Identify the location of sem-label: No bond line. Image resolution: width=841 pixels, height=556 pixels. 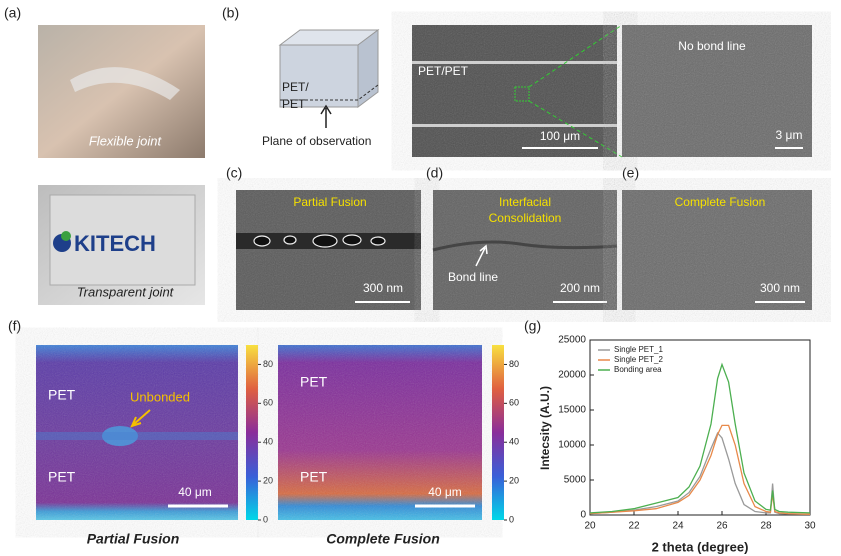
(712, 46).